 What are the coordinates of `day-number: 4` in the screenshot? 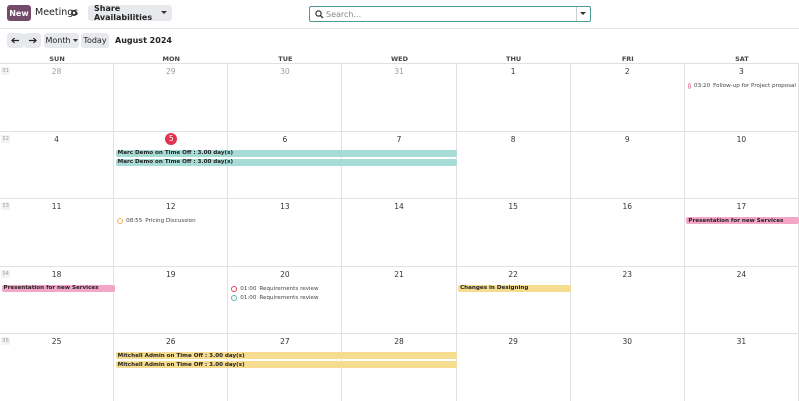 It's located at (56, 139).